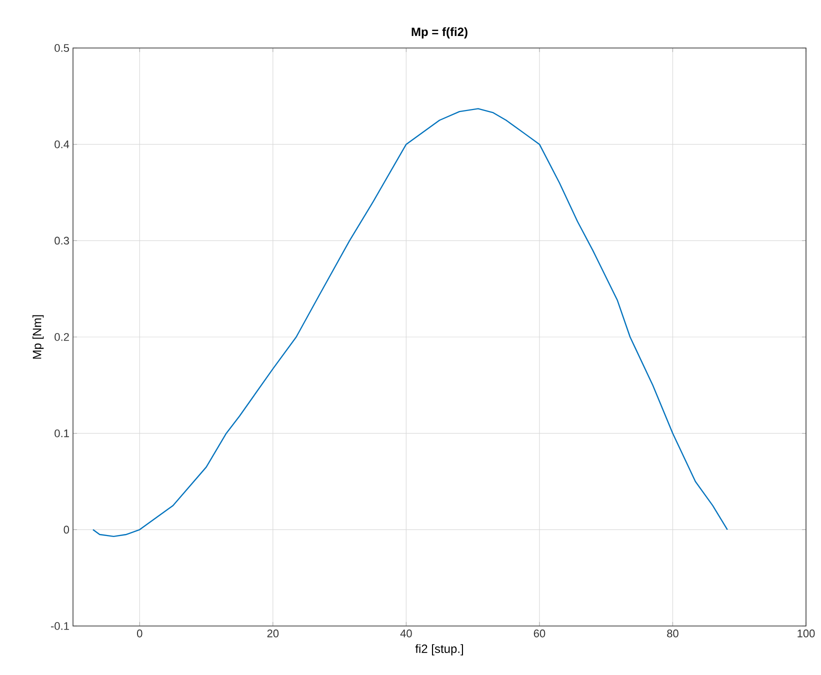  What do you see at coordinates (60, 626) in the screenshot?
I see `y-tick-label: -0.1` at bounding box center [60, 626].